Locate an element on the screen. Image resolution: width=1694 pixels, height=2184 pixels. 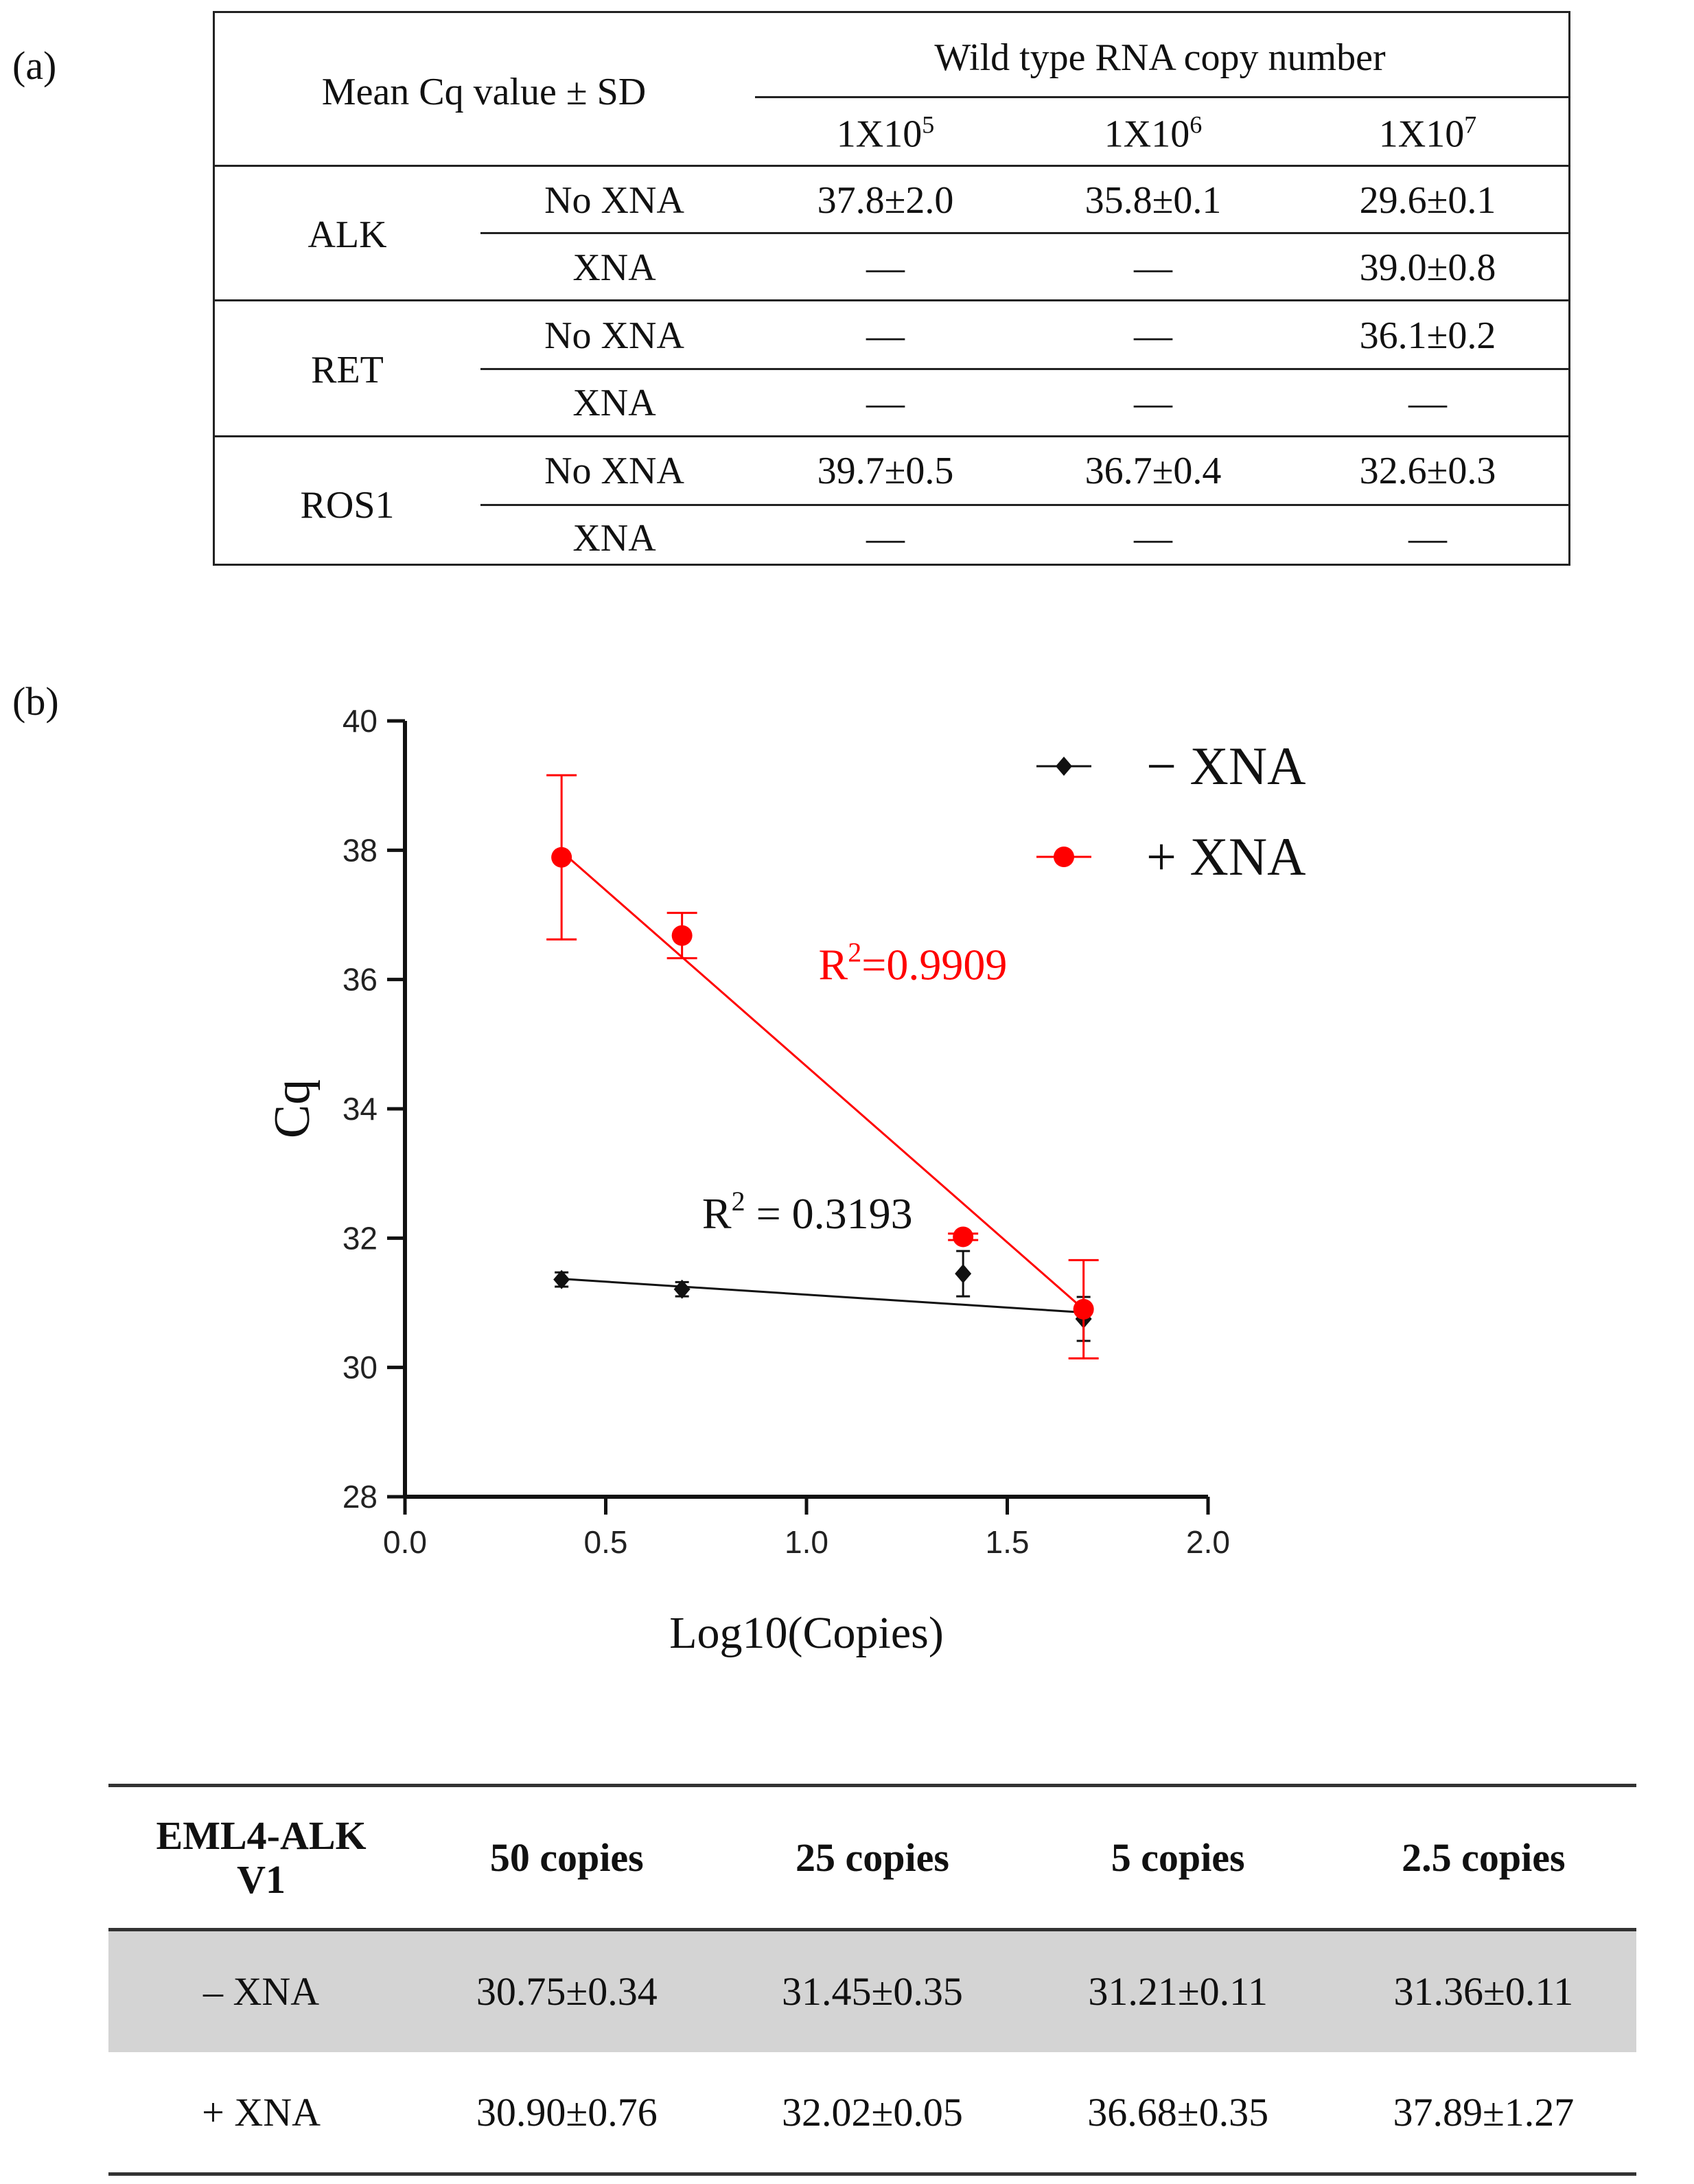
legend: − XNA + XNA is located at coordinates (1171, 811).